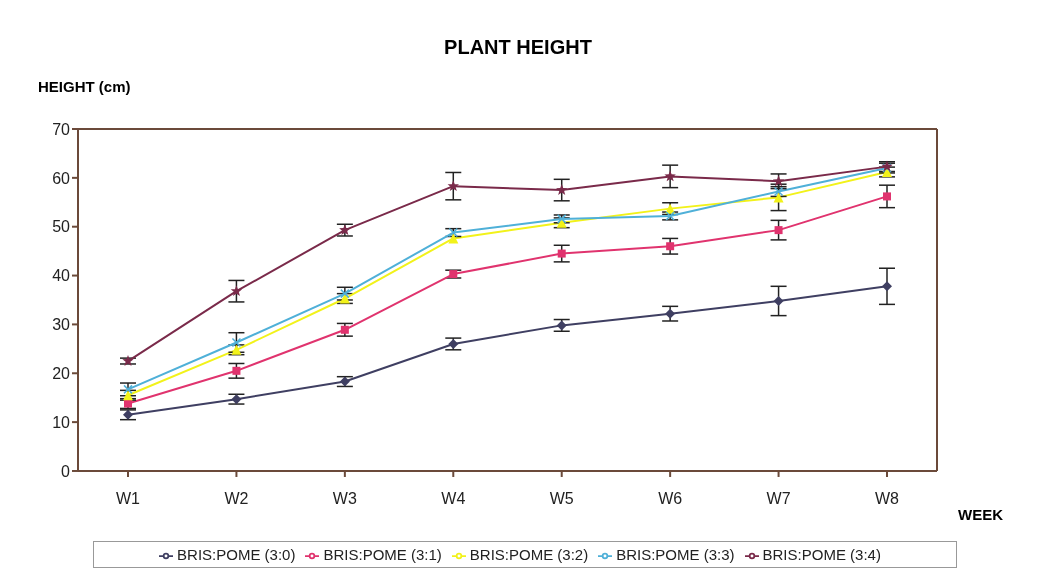 This screenshot has width=1039, height=587. Describe the element at coordinates (84, 86) in the screenshot. I see `y-axis-title: HEIGHT (cm)` at that location.